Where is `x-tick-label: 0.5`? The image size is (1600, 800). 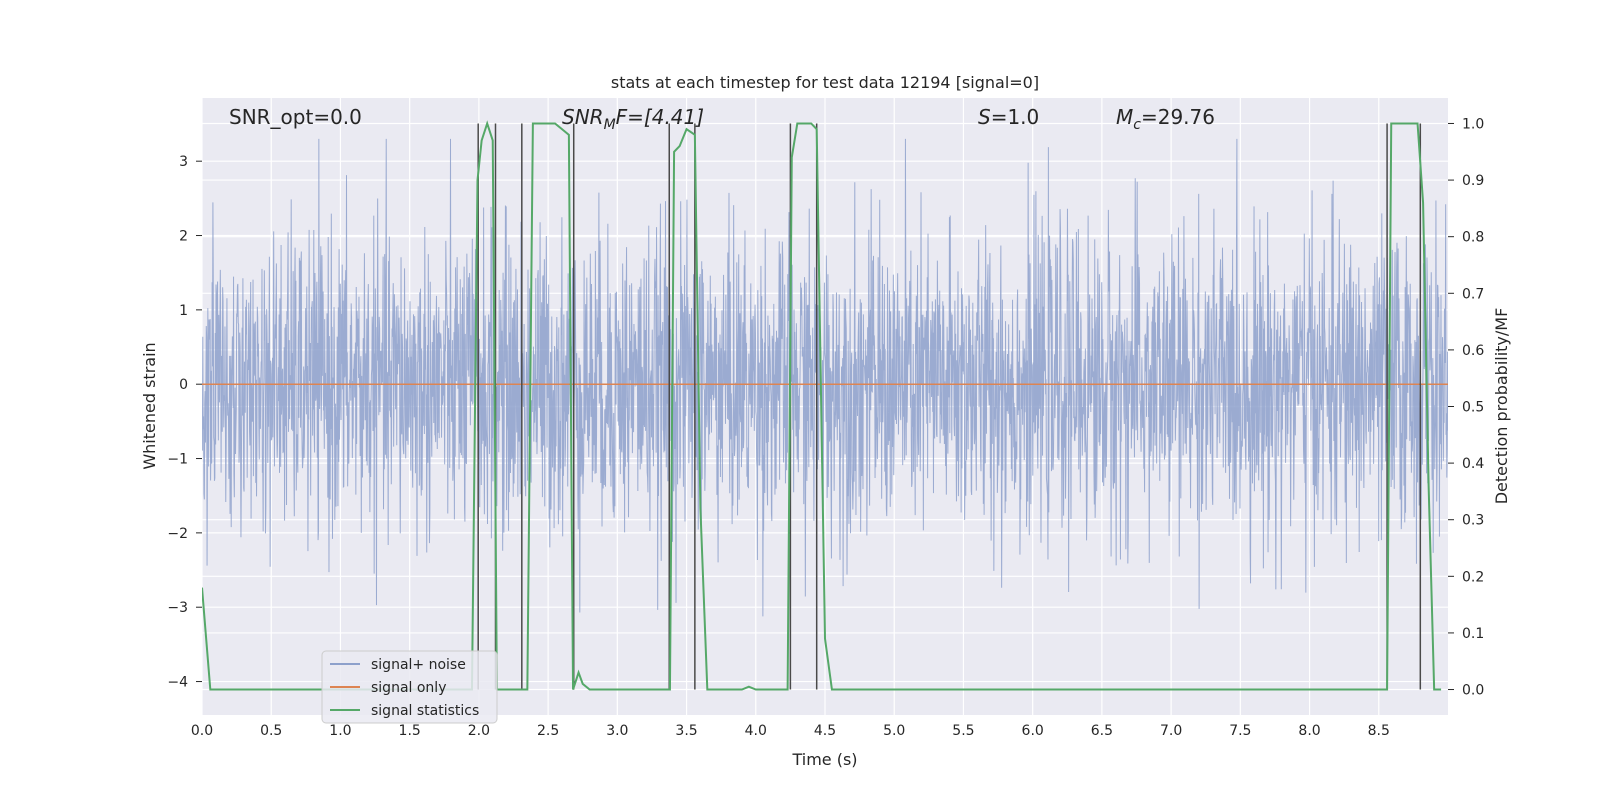
x-tick-label: 0.5 is located at coordinates (271, 731).